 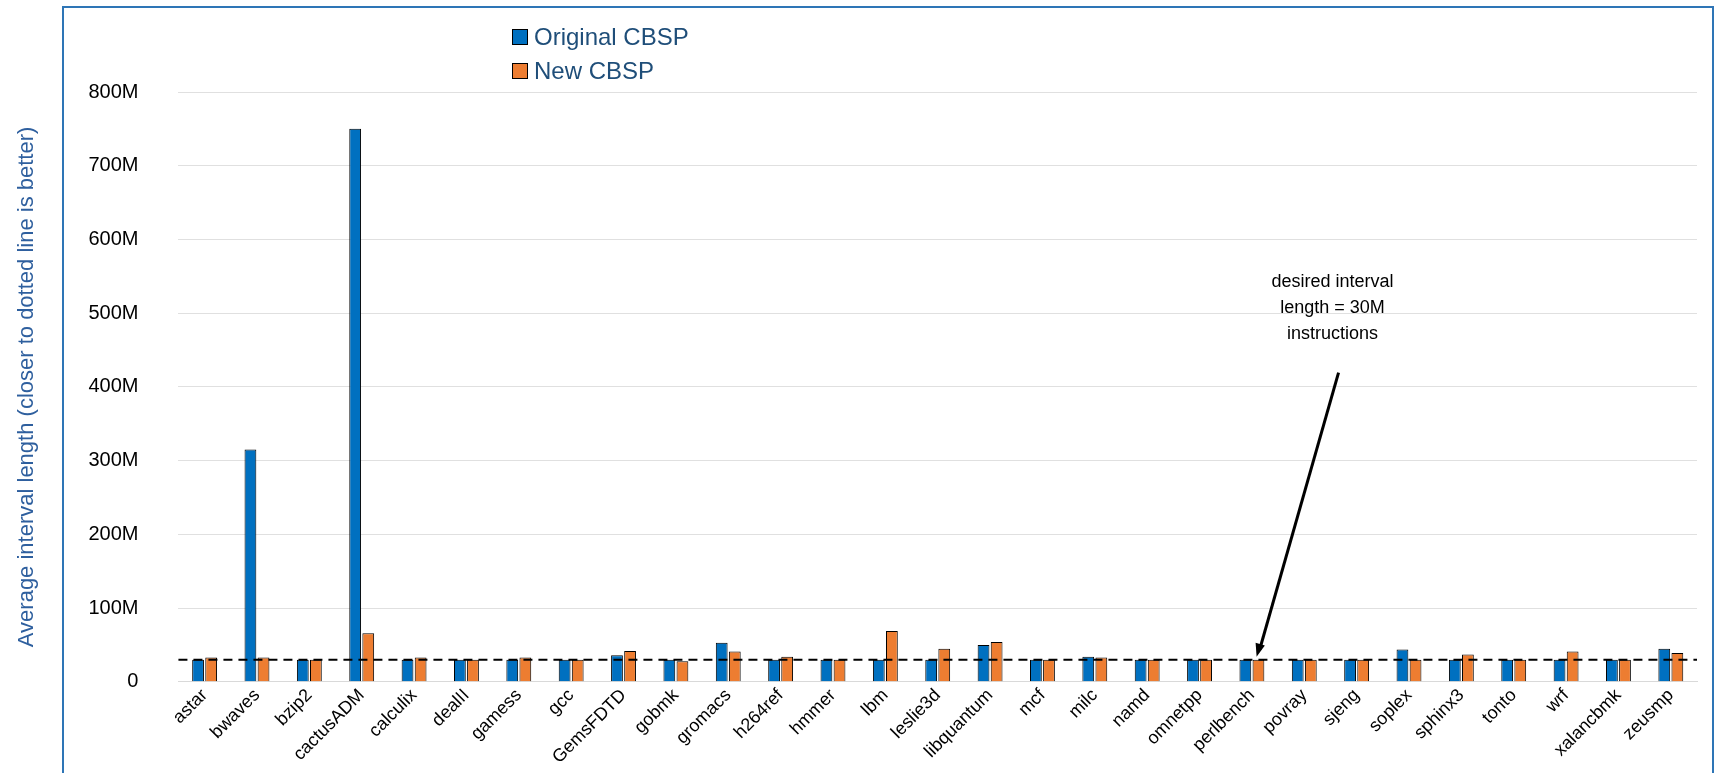 What do you see at coordinates (113, 532) in the screenshot?
I see `y-tick-label: 200M` at bounding box center [113, 532].